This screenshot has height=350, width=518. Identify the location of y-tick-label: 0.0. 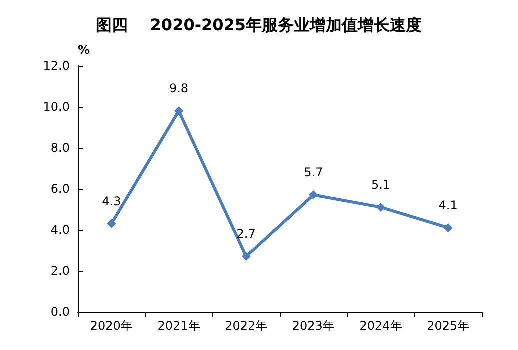
(60, 312).